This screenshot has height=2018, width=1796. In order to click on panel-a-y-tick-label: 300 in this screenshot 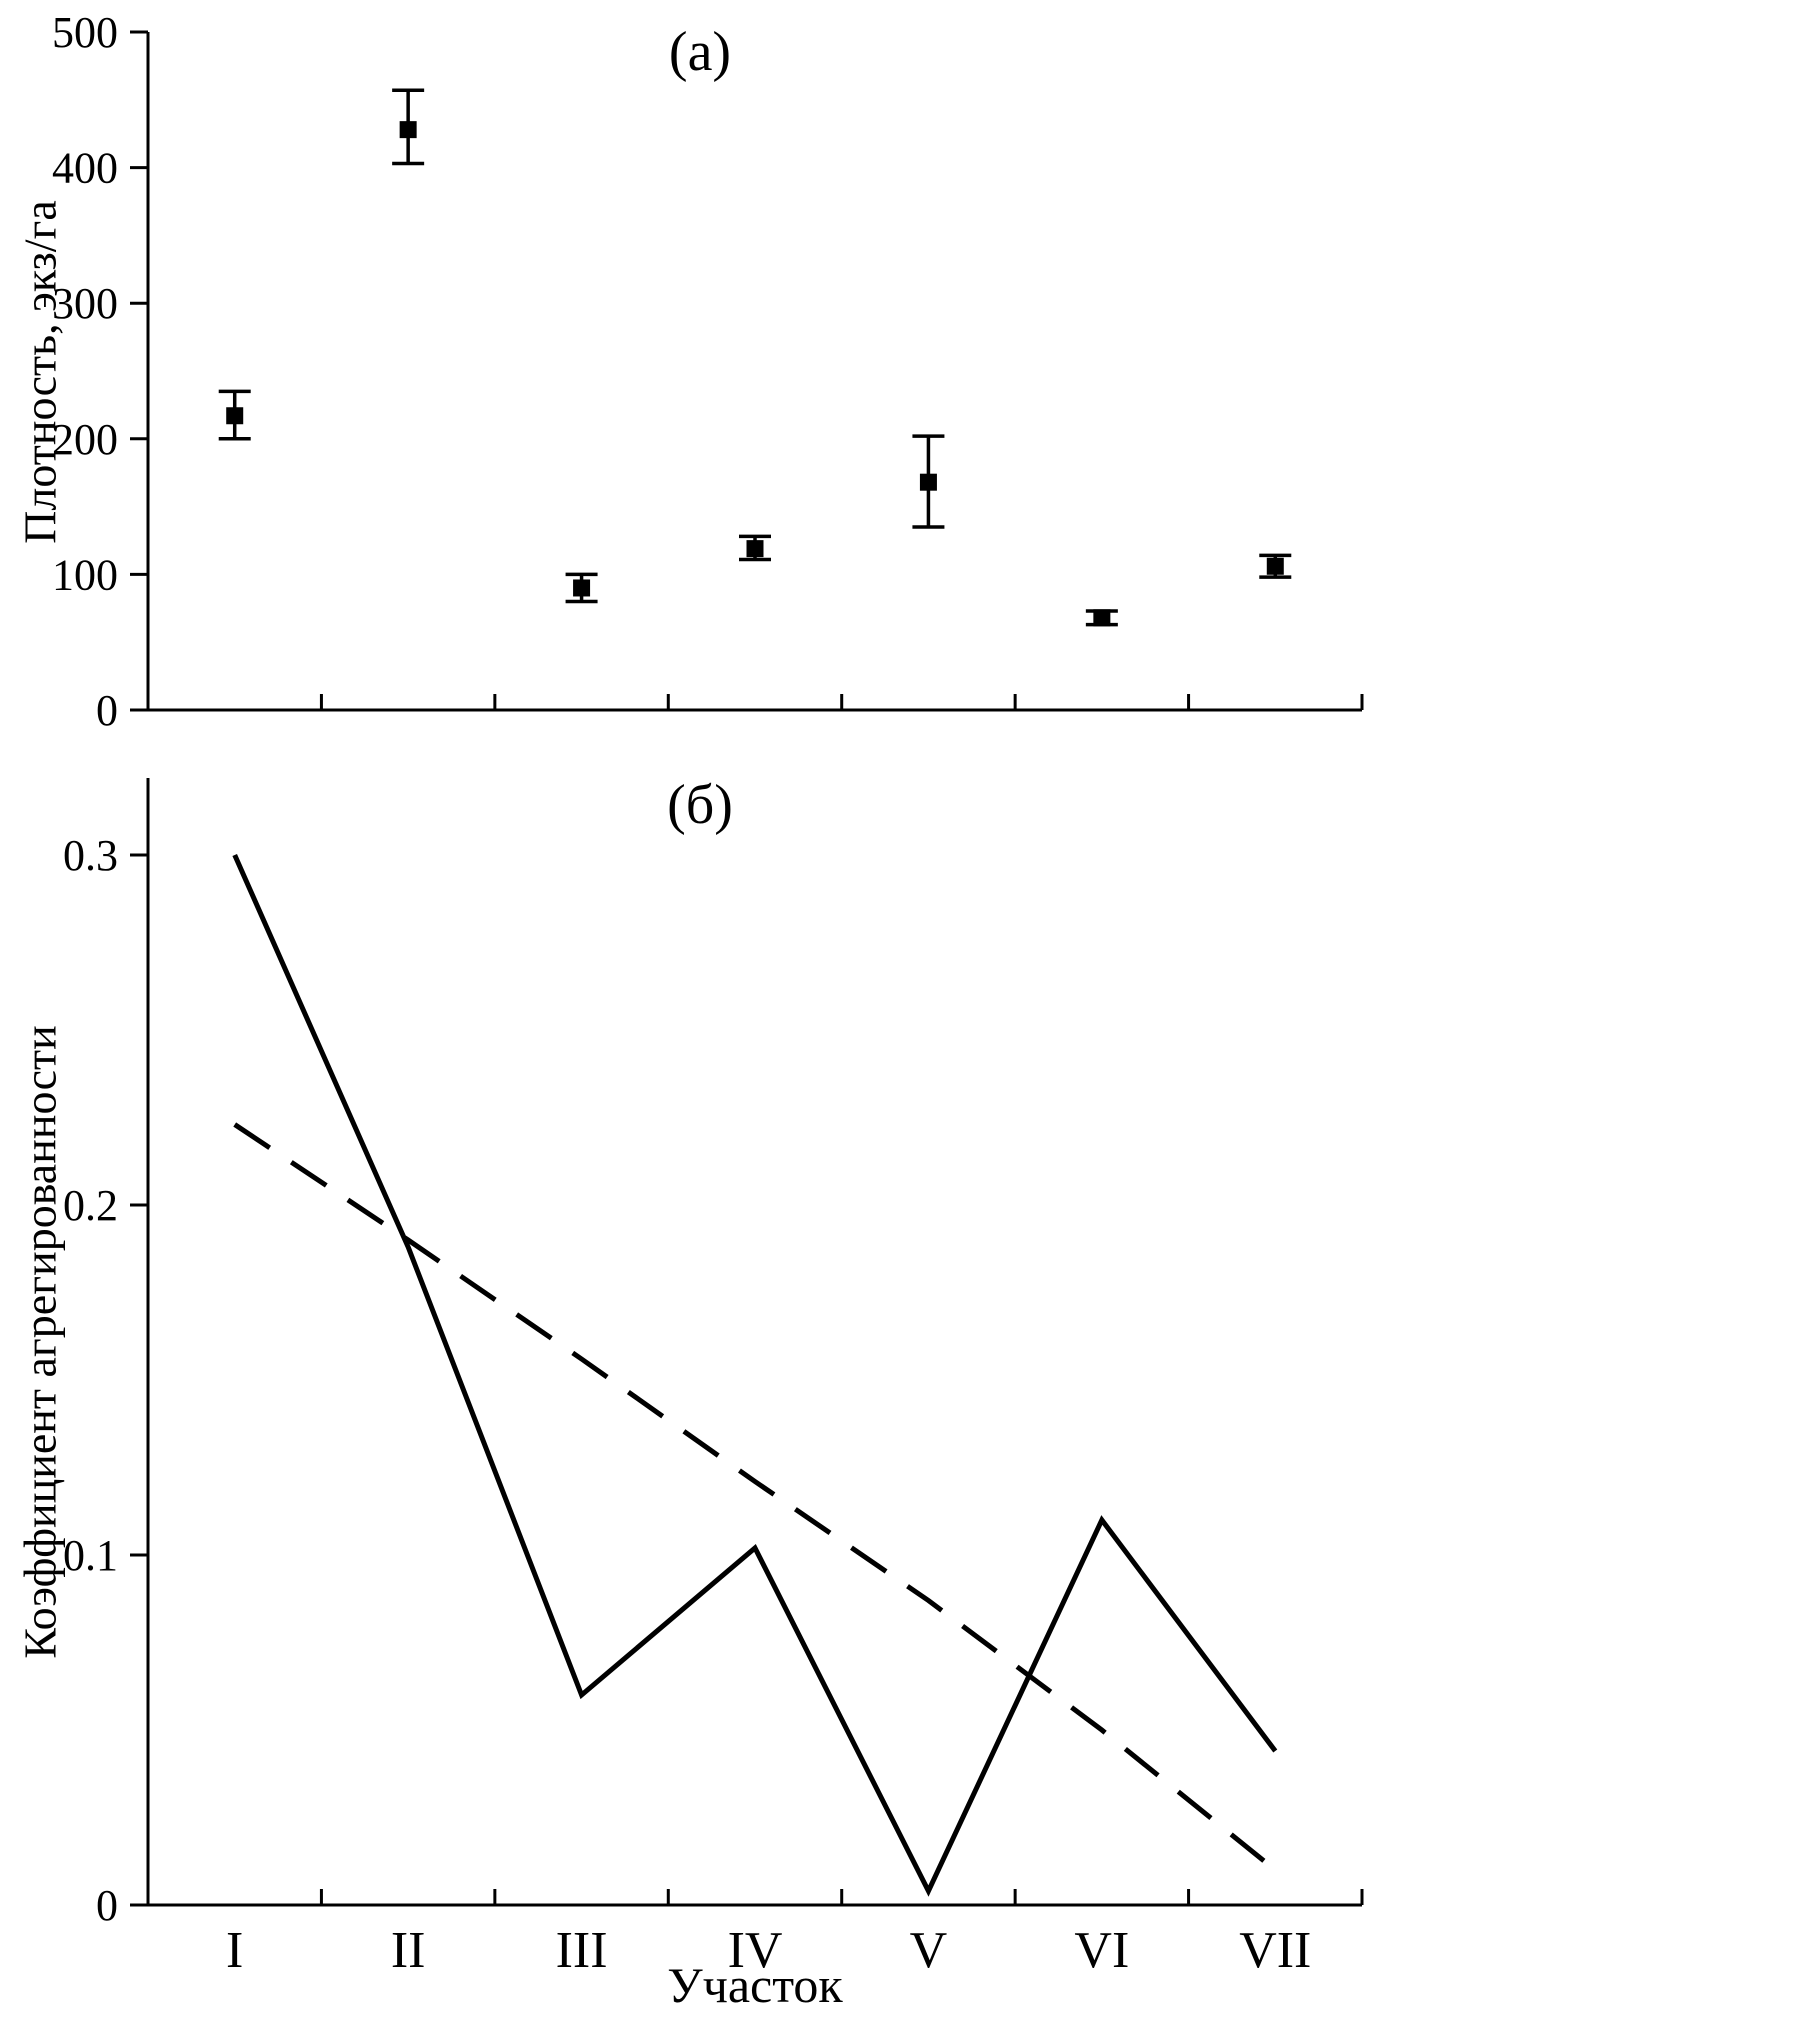, I will do `click(85, 303)`.